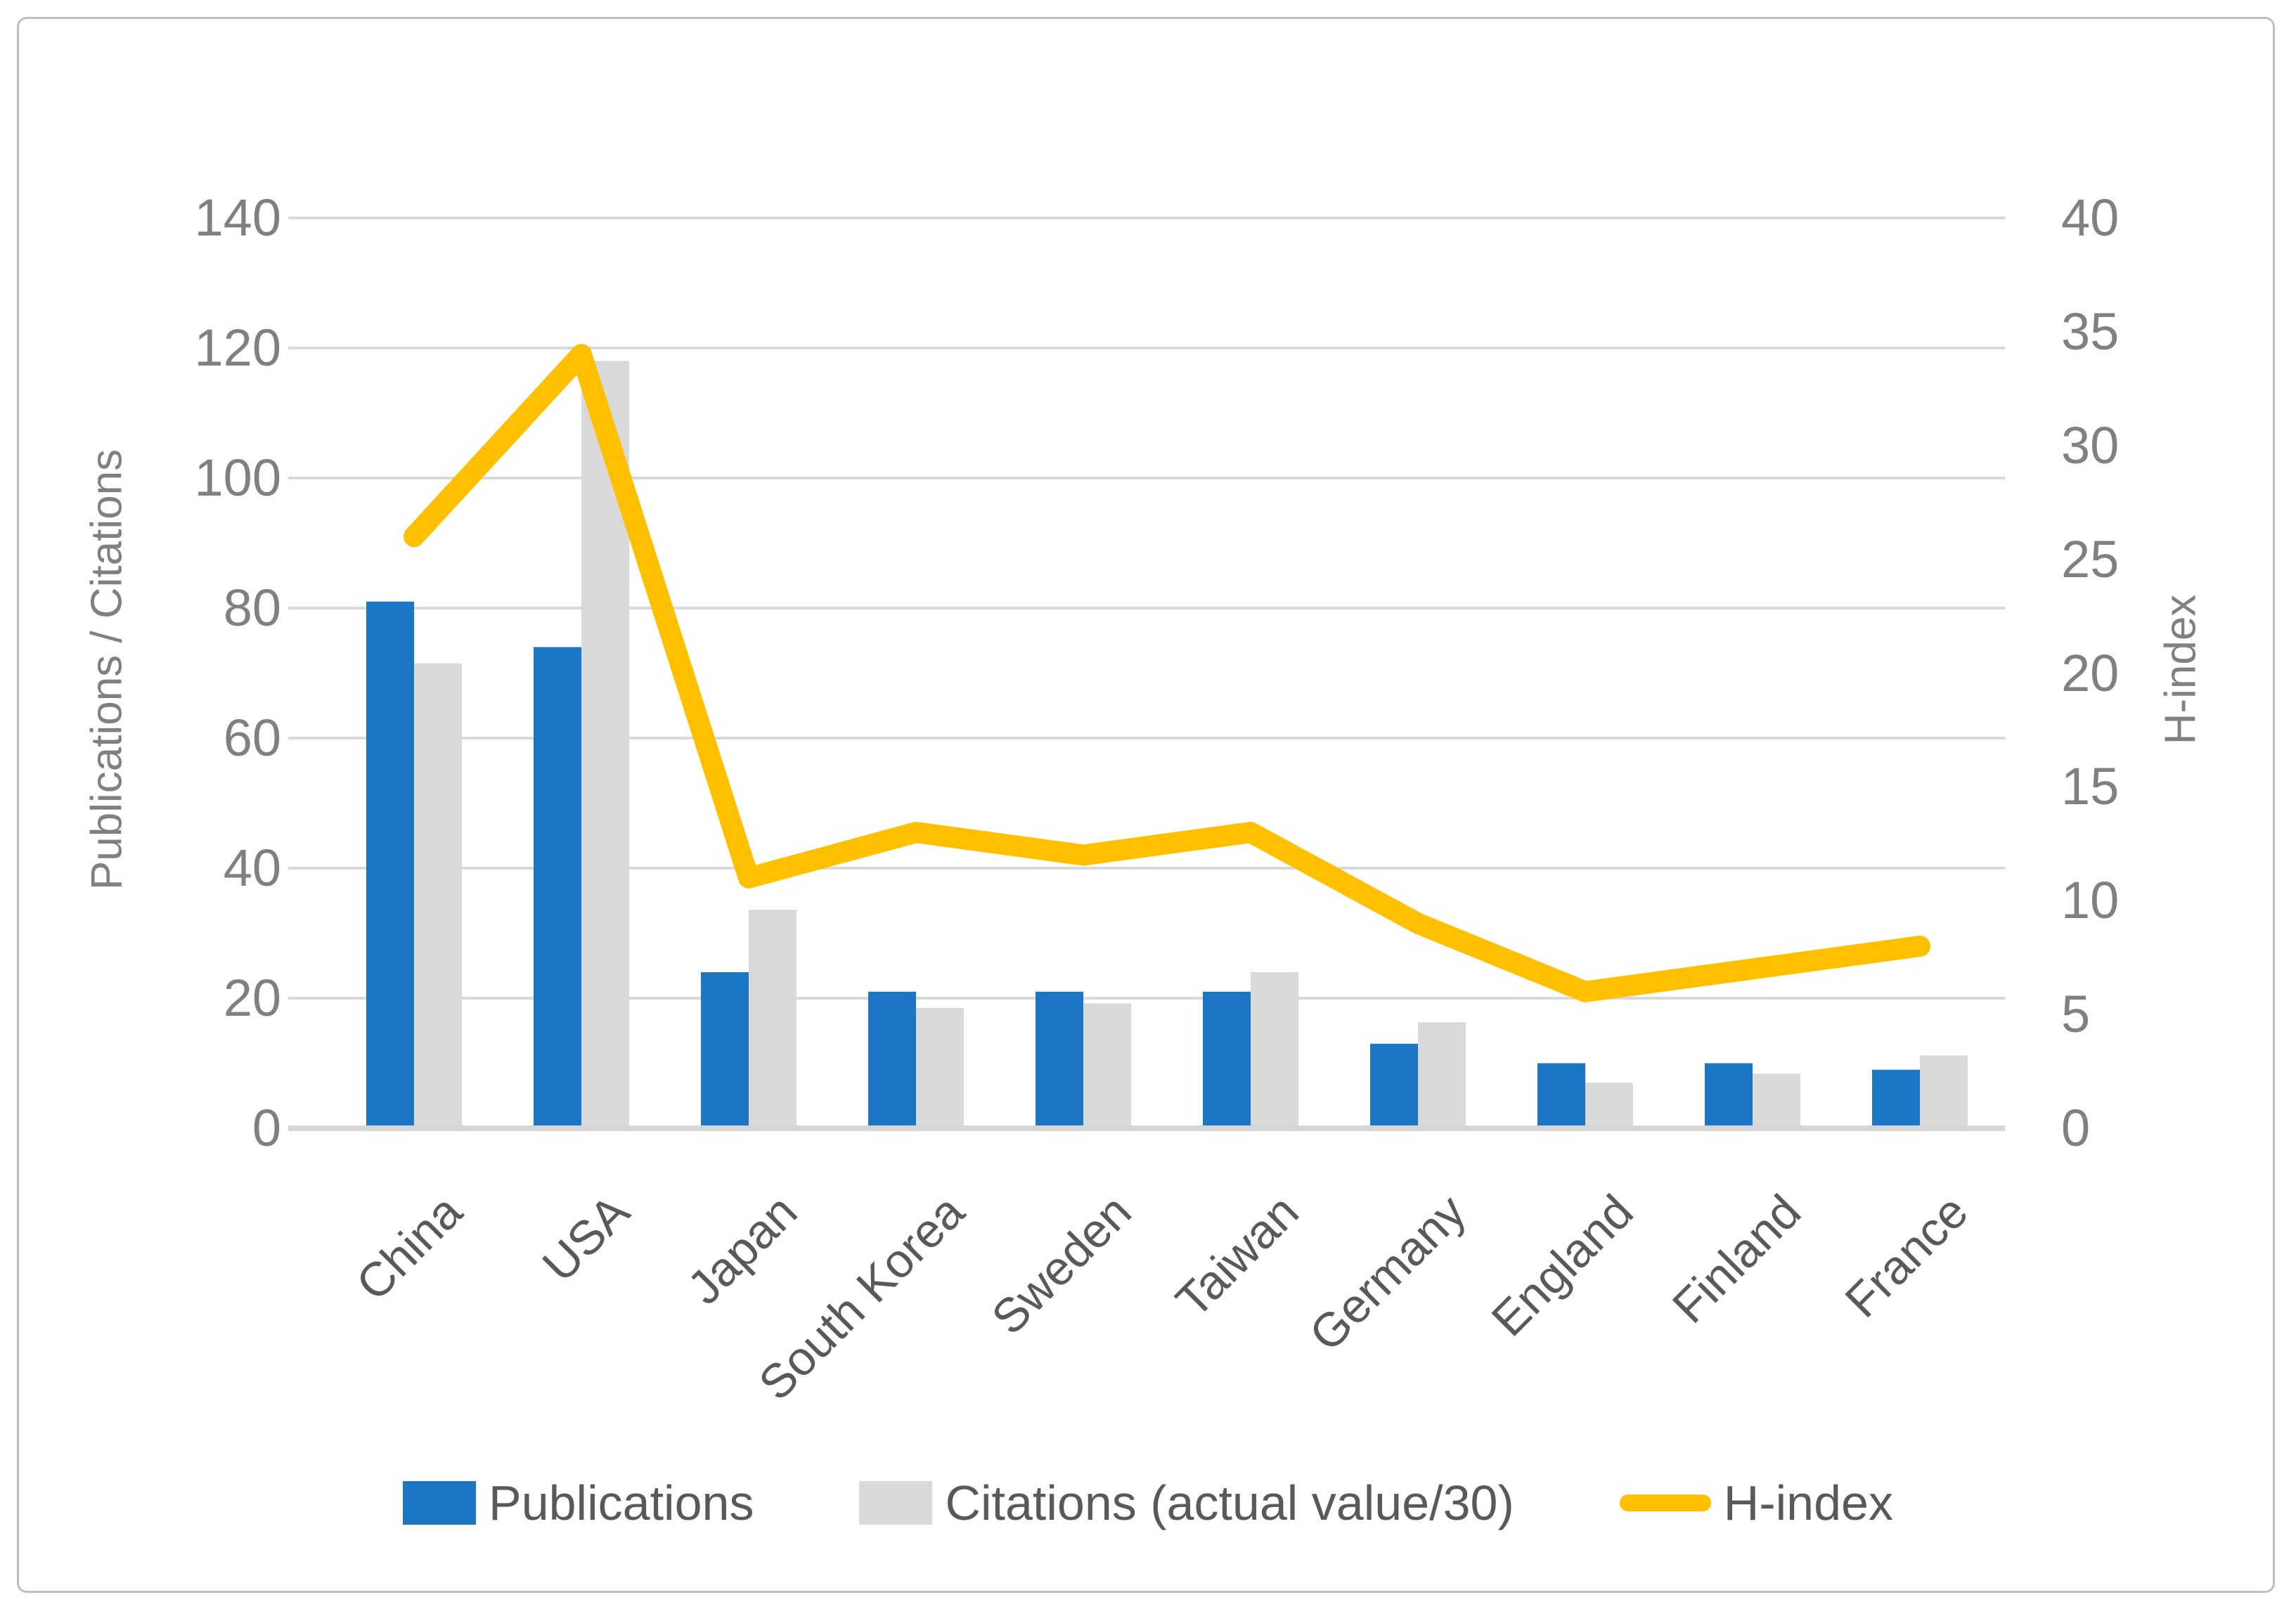  Describe the element at coordinates (2180, 670) in the screenshot. I see `right-axis-title: H-index` at that location.